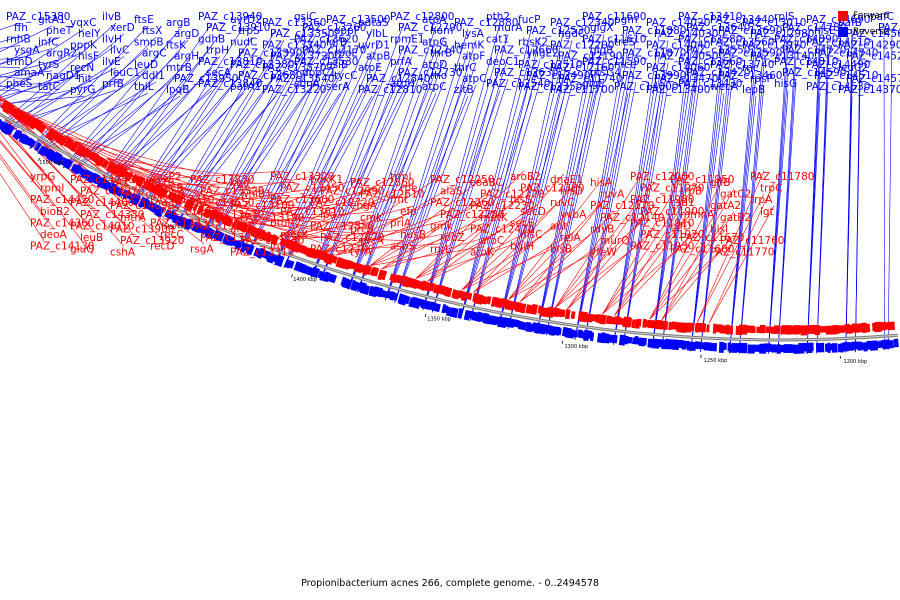 Image resolution: width=900 pixels, height=600 pixels. Describe the element at coordinates (814, 28) in the screenshot. I see `reverse-gene-label: PAZ_c14780` at that location.